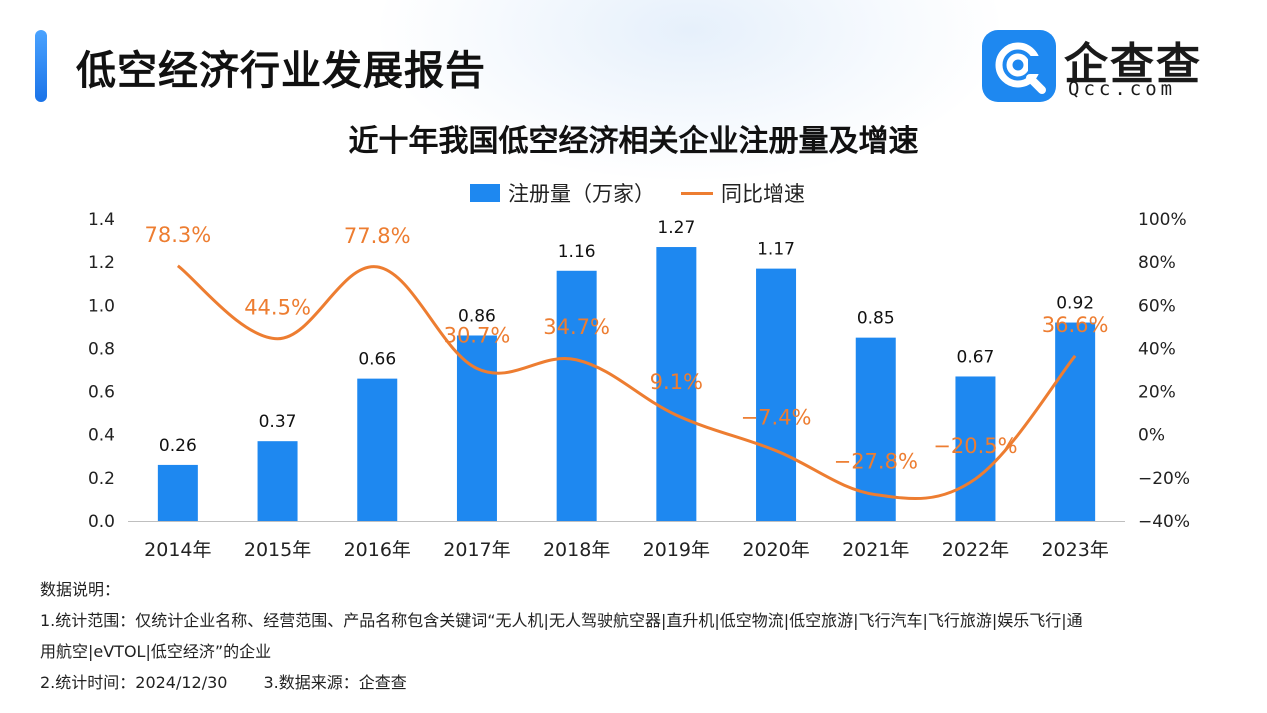 The width and height of the screenshot is (1267, 713). I want to click on x-tick-label: 2022年, so click(975, 550).